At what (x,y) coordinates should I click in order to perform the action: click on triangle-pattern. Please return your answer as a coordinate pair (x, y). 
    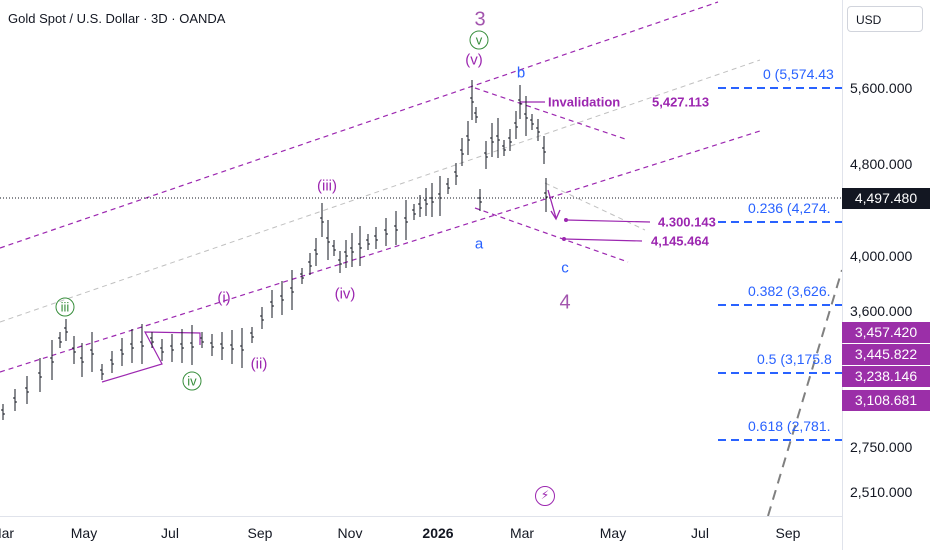
    Looking at the image, I should click on (151, 357).